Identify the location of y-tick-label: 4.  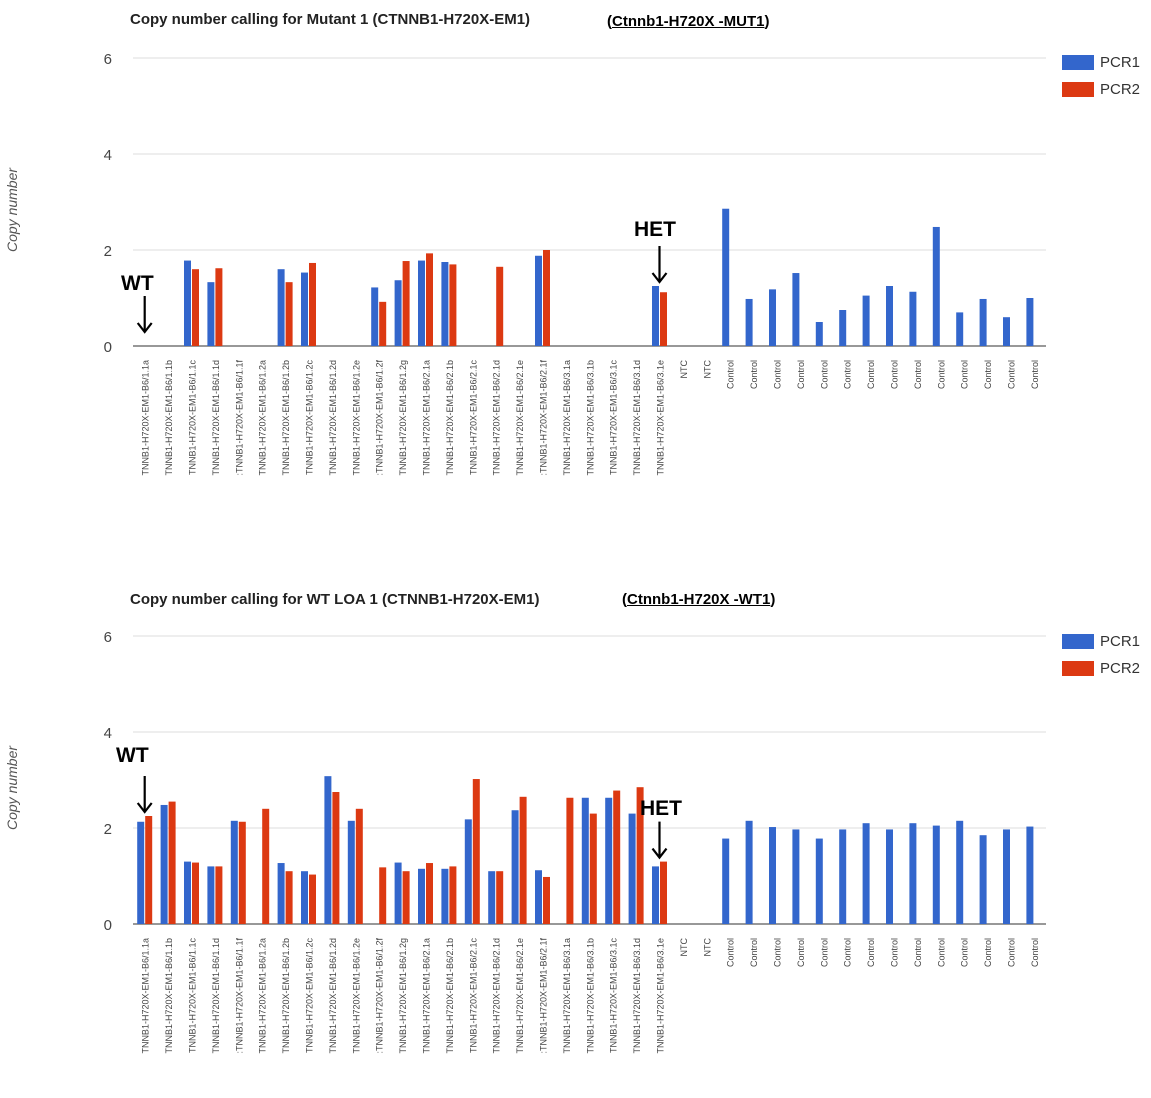
(108, 155).